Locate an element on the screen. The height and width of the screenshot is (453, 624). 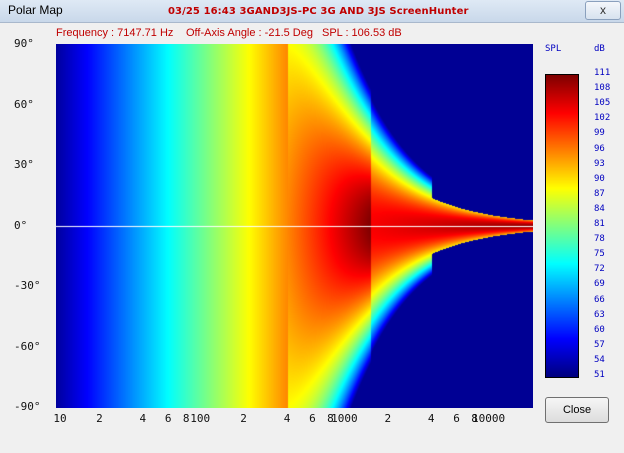
x-tick-label: 10 is located at coordinates (60, 418).